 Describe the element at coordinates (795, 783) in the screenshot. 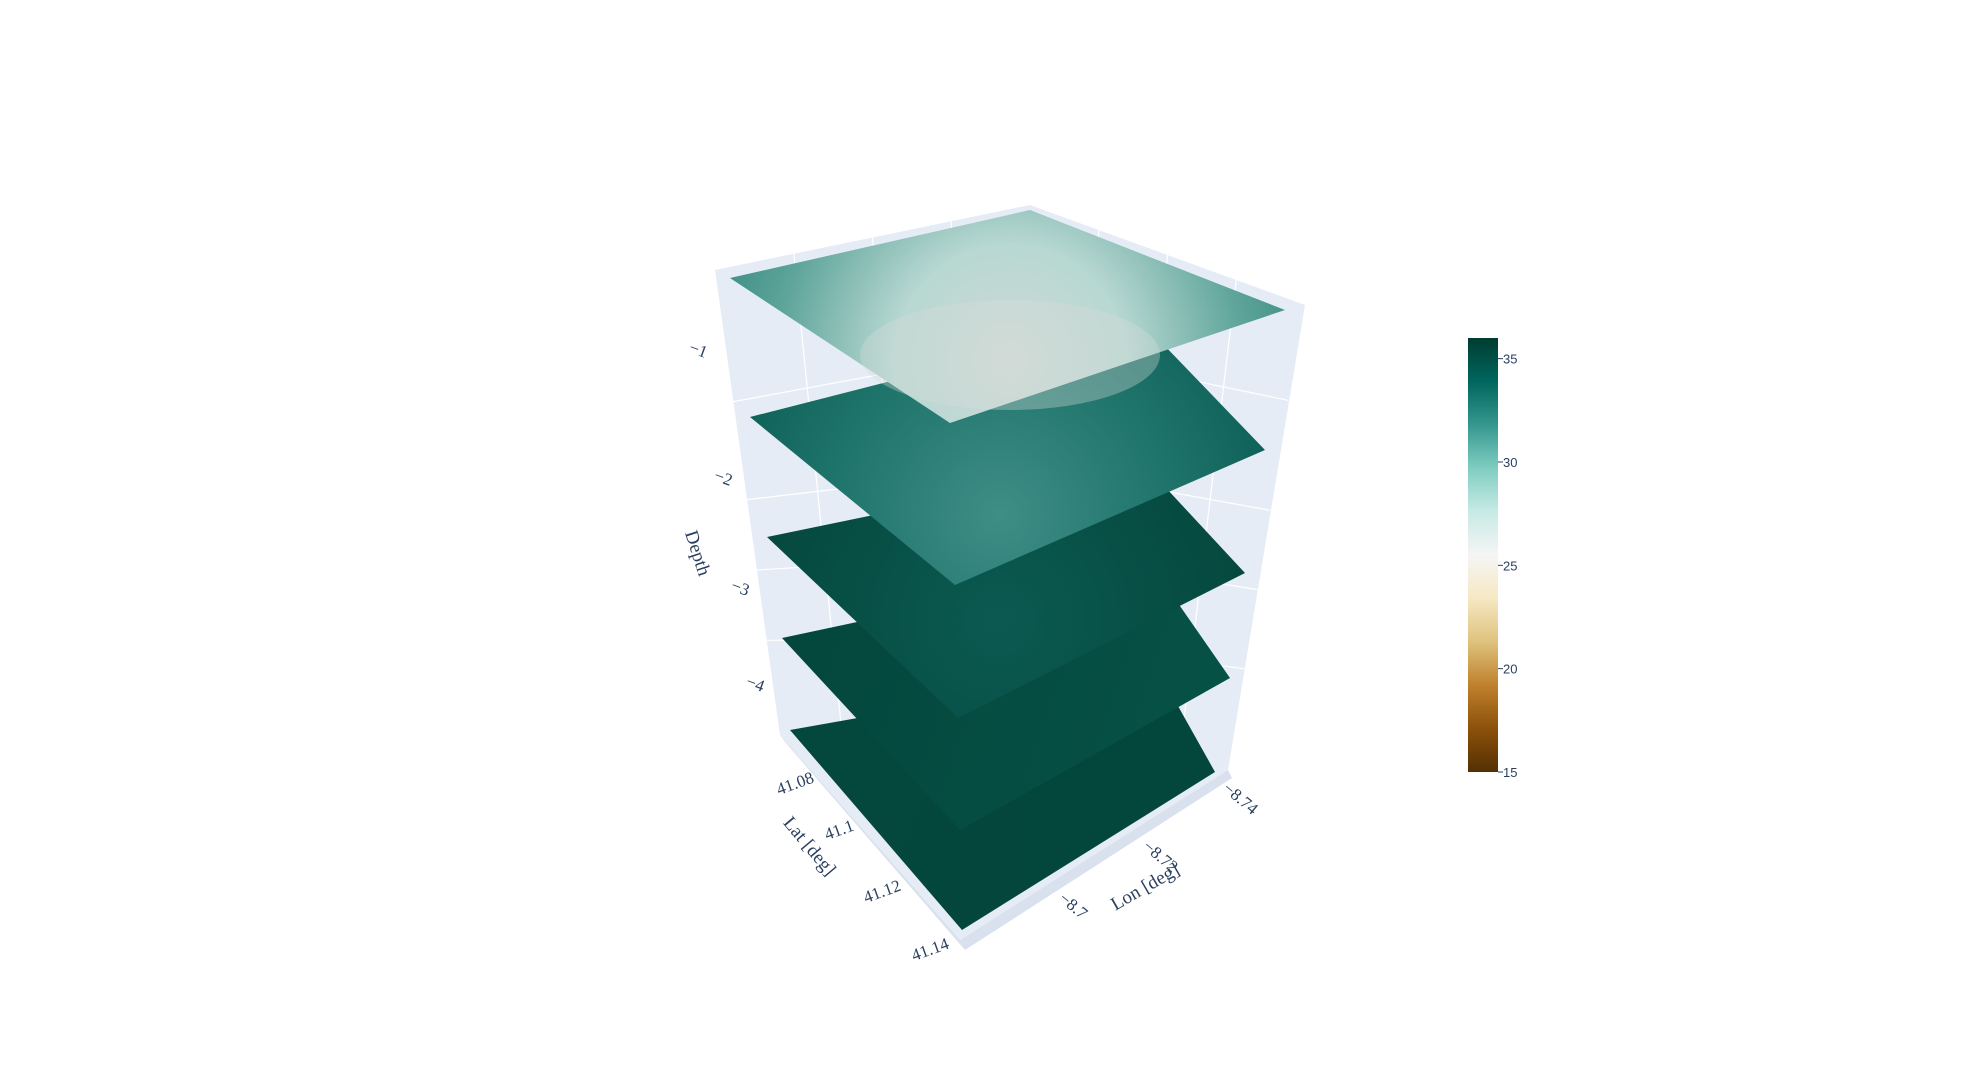

I see `lat-tick-label: 41.08` at that location.